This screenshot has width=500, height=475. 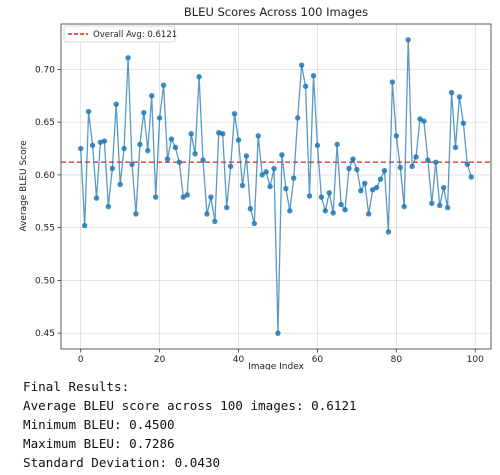 I want to click on x-tick-label: 60, so click(x=318, y=360).